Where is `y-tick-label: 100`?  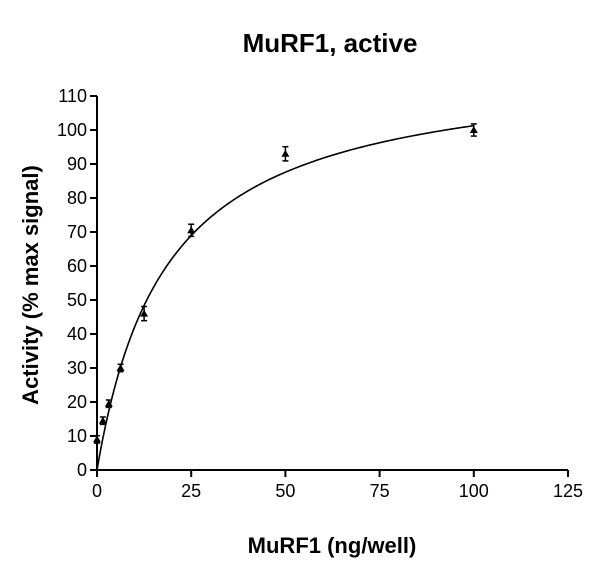 y-tick-label: 100 is located at coordinates (72, 130).